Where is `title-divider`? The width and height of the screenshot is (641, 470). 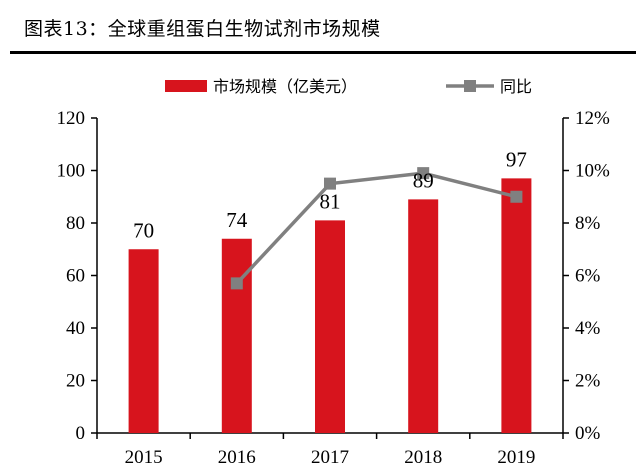 title-divider is located at coordinates (323, 52).